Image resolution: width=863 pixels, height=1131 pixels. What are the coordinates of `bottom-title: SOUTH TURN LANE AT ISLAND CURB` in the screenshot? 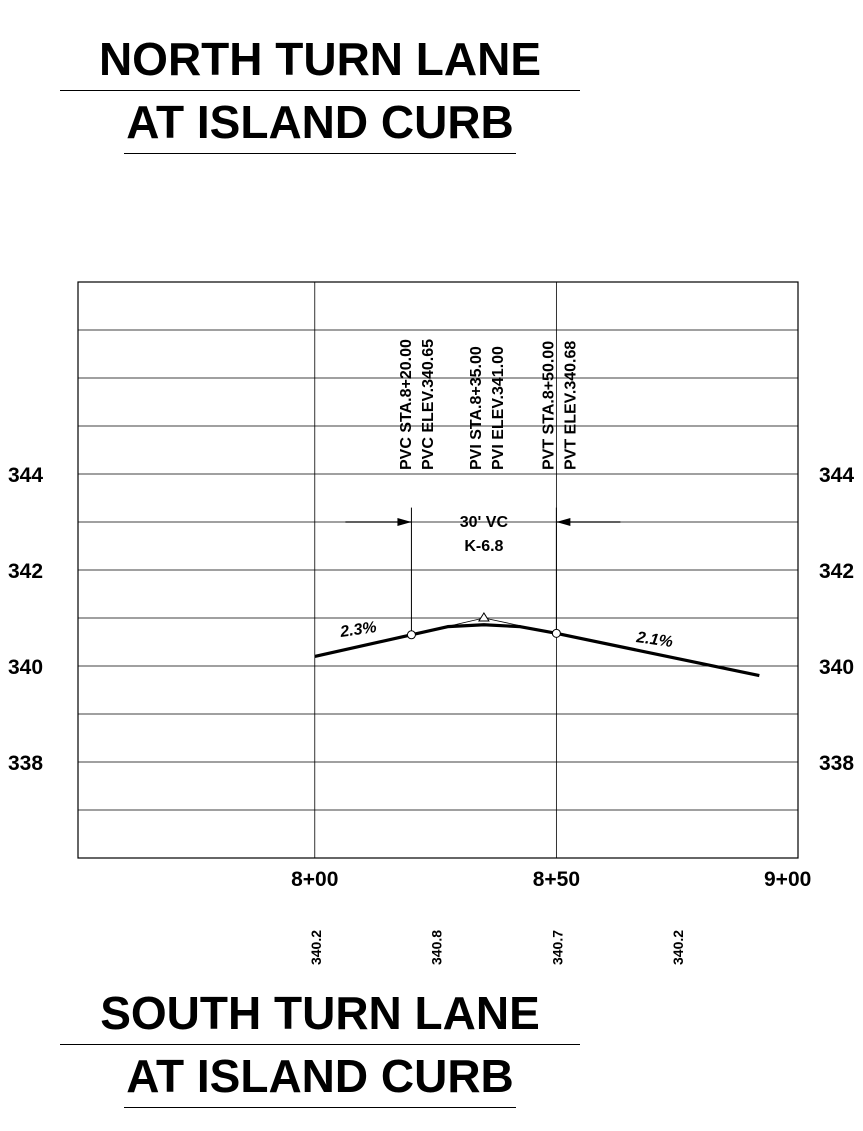 It's located at (320, 1045).